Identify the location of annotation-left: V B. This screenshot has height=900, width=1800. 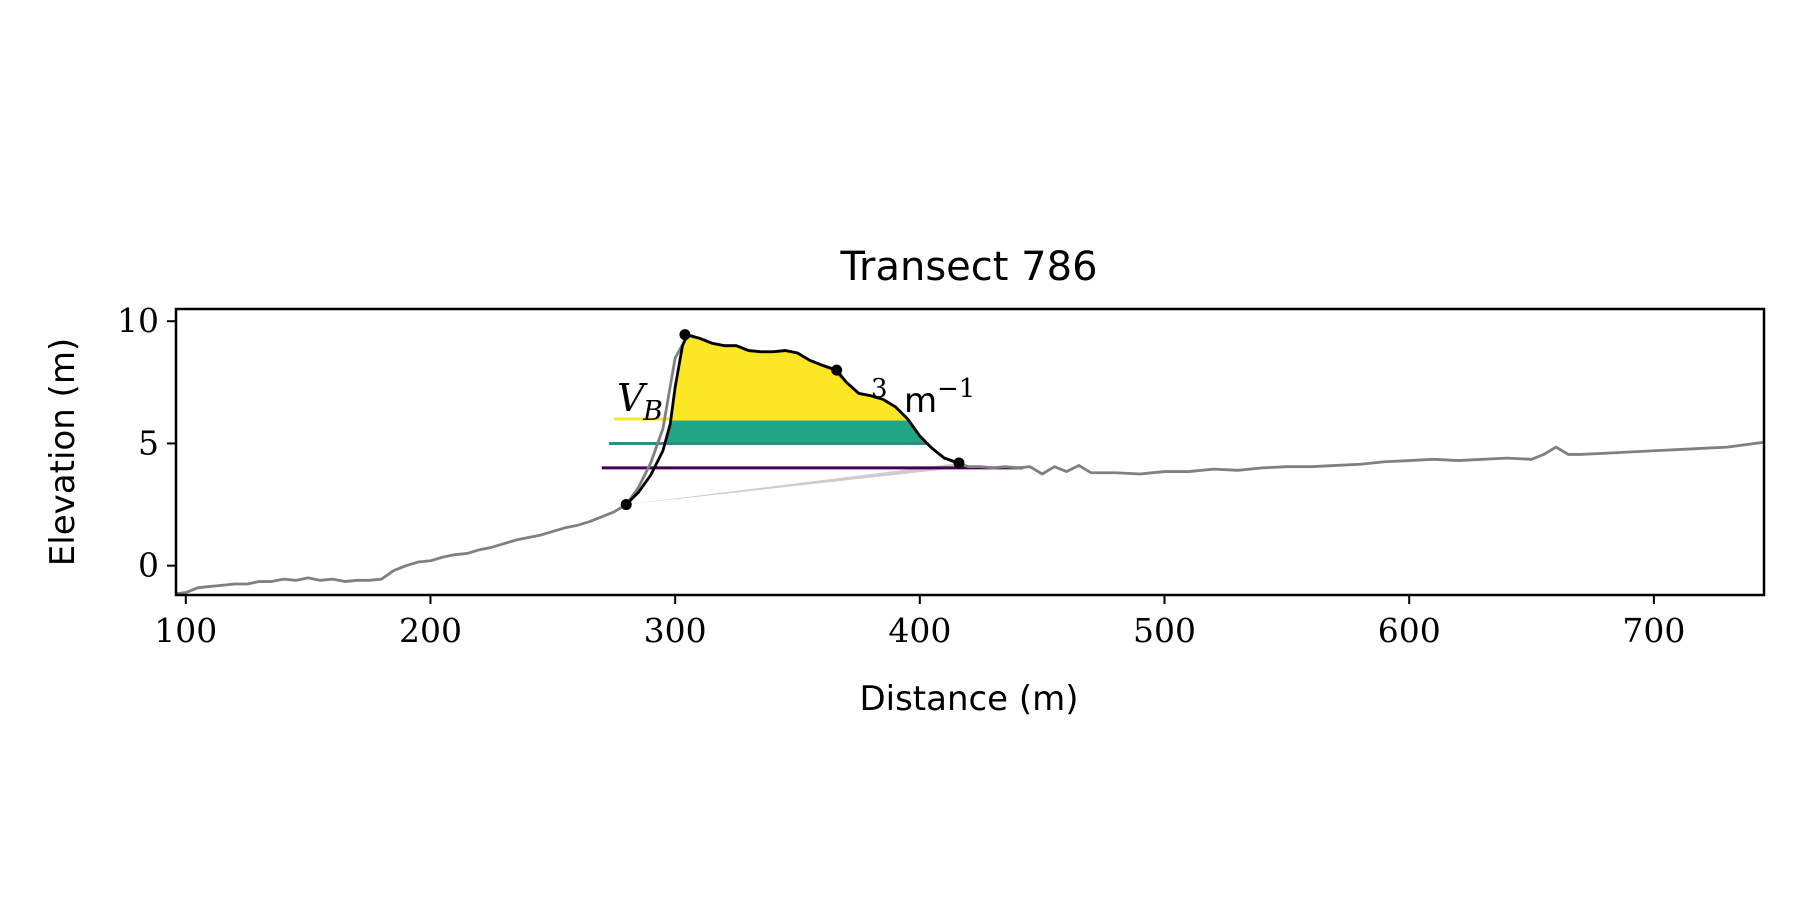
(640, 401).